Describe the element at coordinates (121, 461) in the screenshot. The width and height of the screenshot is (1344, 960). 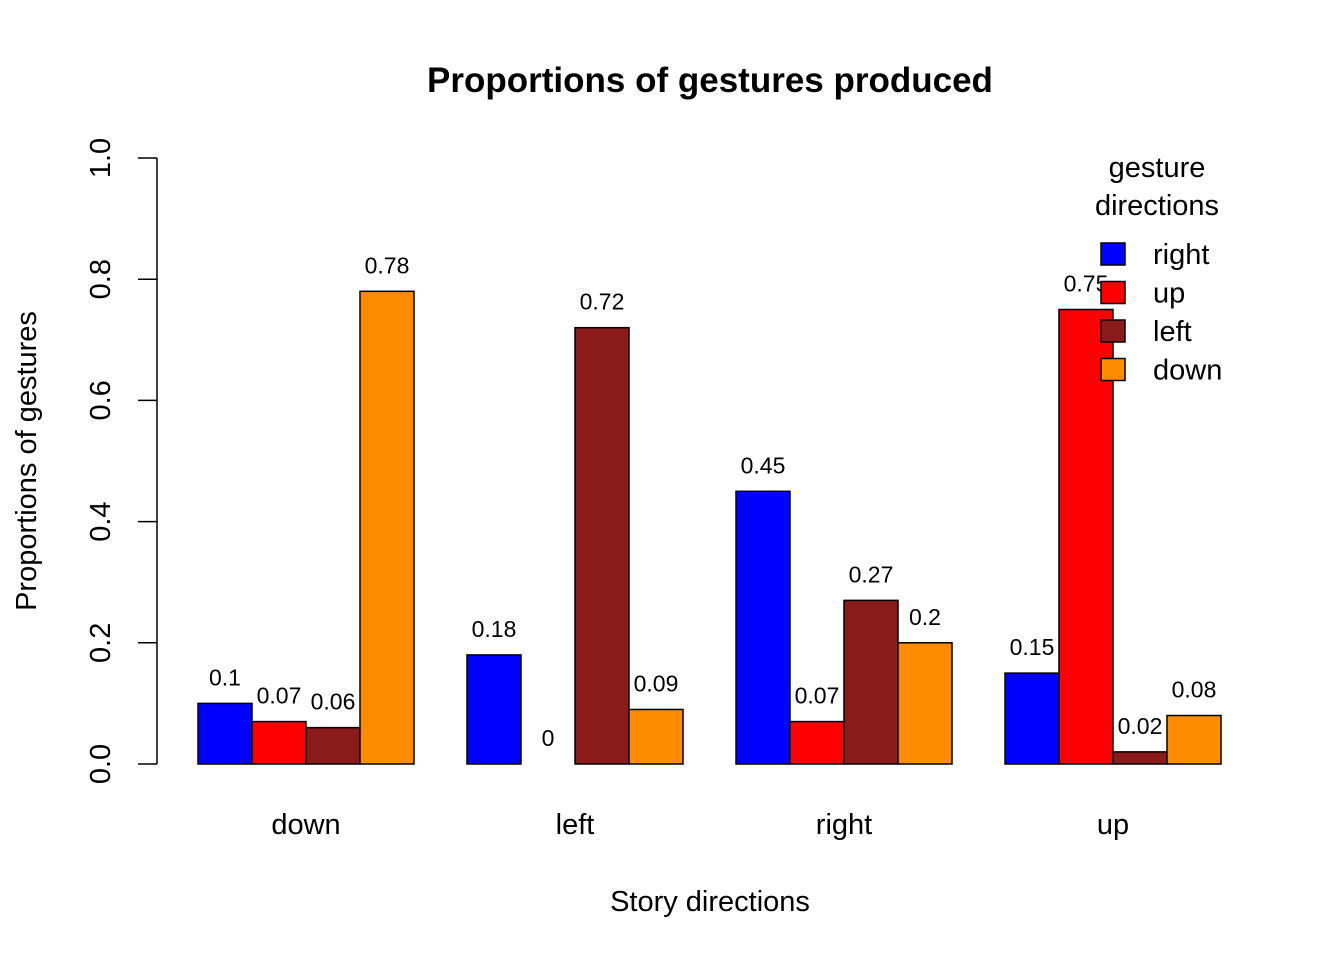
I see `y-axis-ticks: 0.0 0.2 0.4 0.6 0.8 1.0` at that location.